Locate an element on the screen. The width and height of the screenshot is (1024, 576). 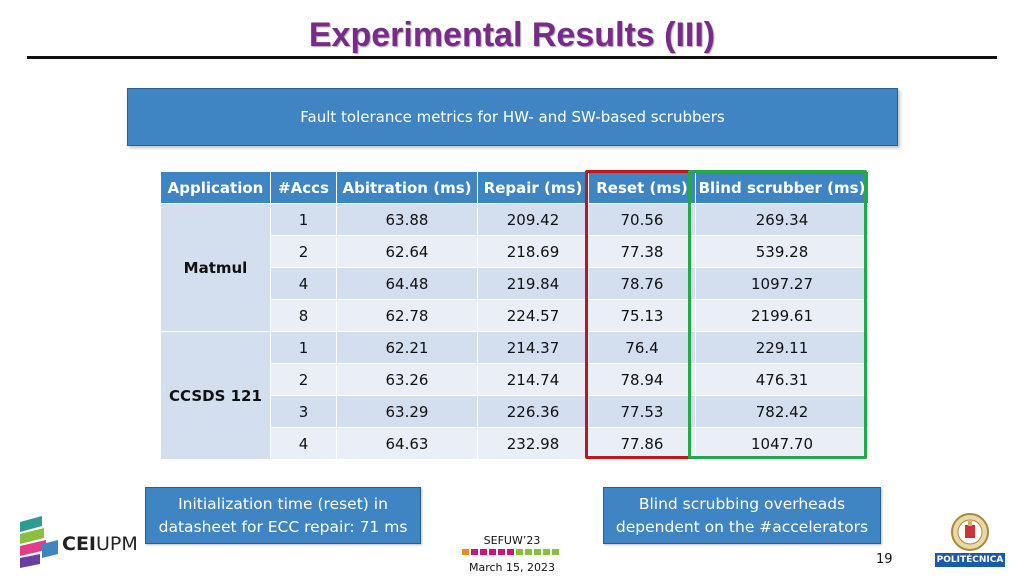
blind-note-line2: dependent on the #accelerators is located at coordinates (742, 526).